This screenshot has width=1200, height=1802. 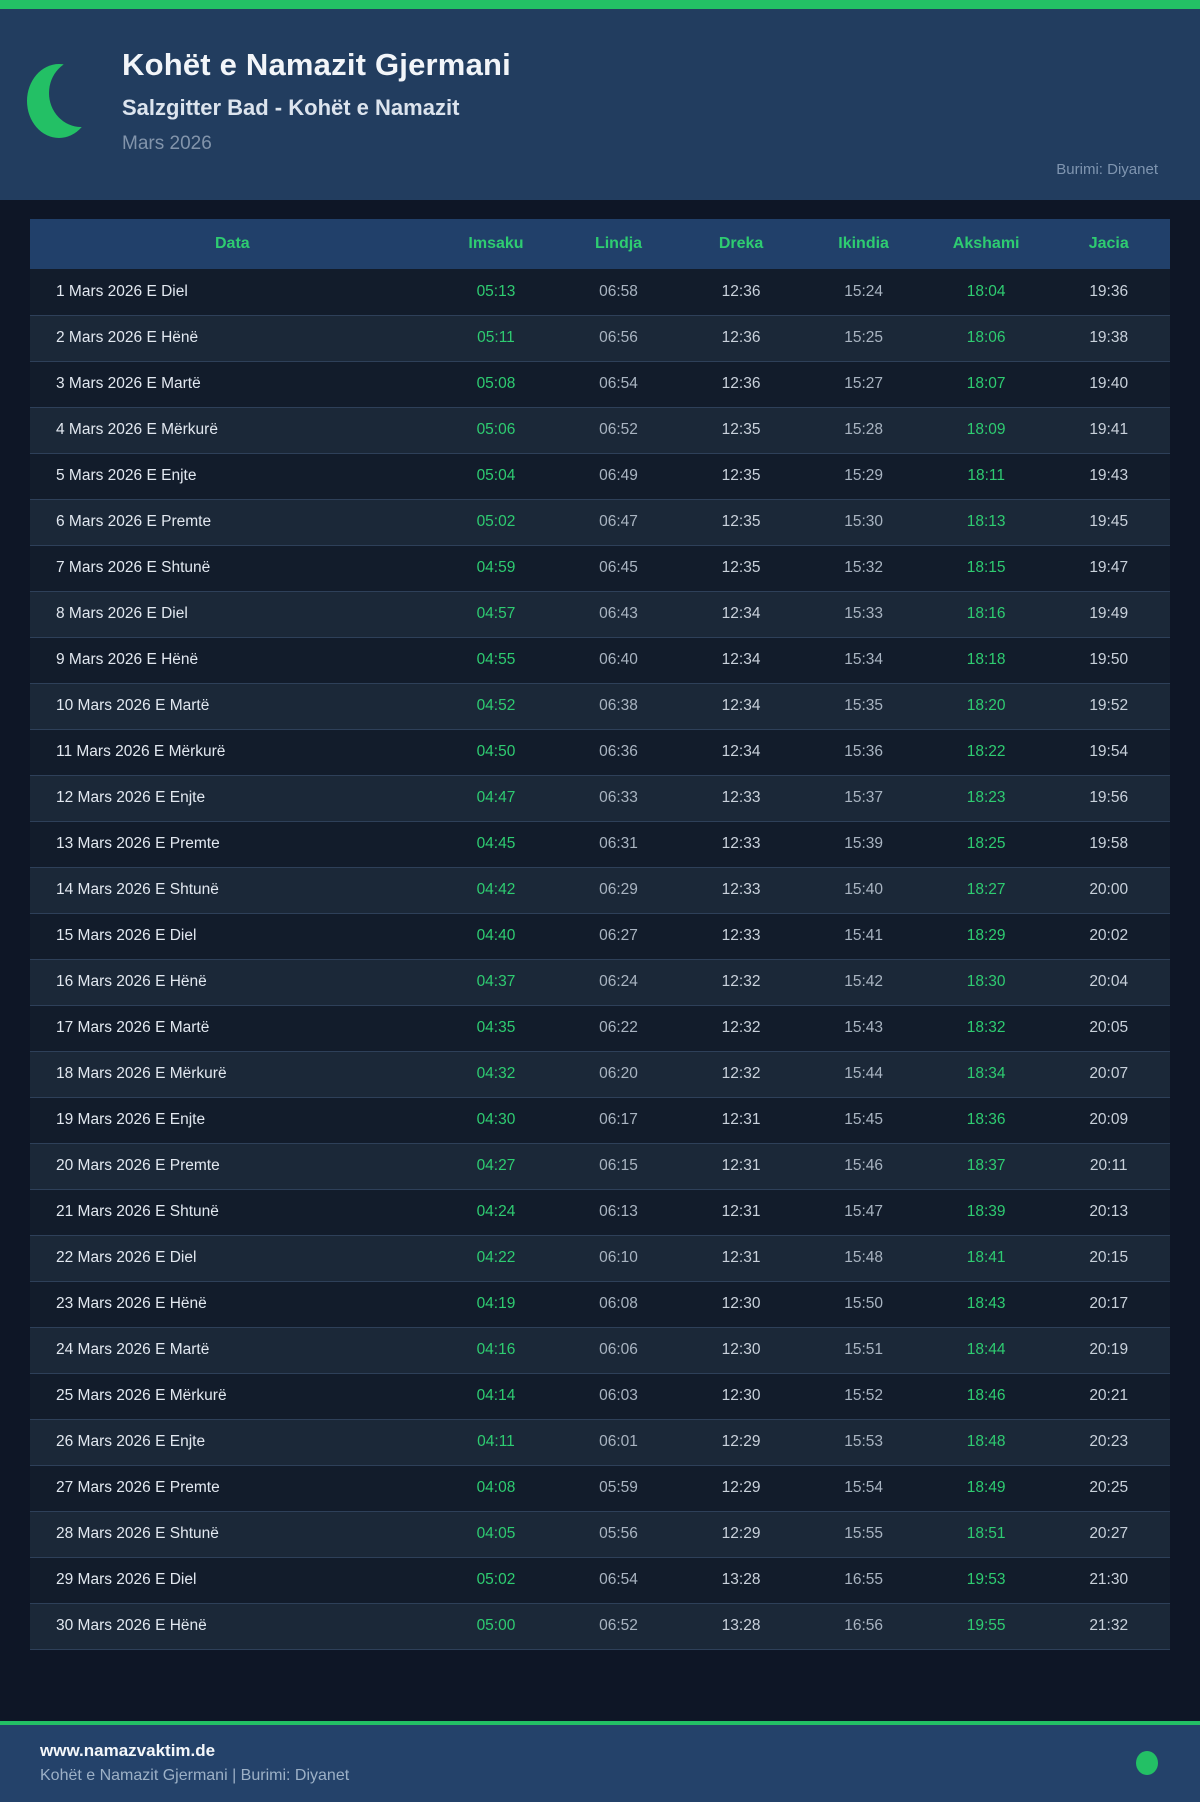 What do you see at coordinates (496, 429) in the screenshot?
I see `cell-imsaku: 05:06` at bounding box center [496, 429].